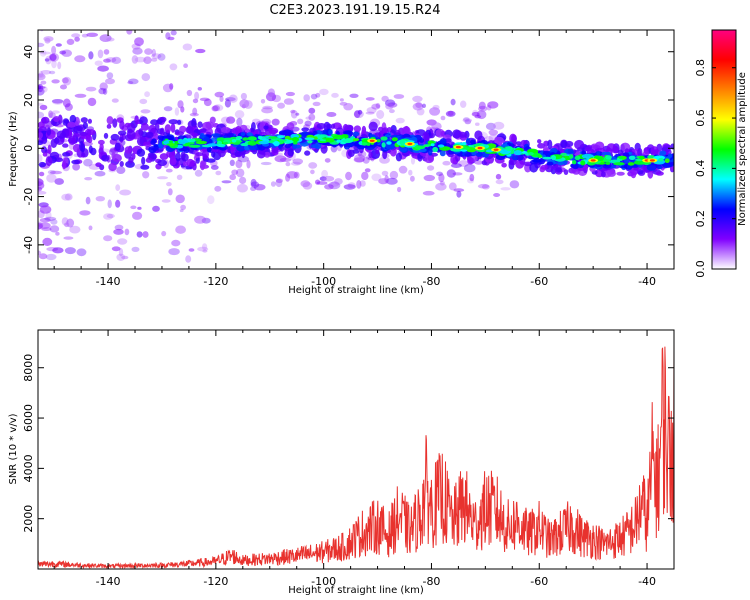  What do you see at coordinates (435, 149) in the screenshot?
I see `heatmap-cell-2047` at bounding box center [435, 149].